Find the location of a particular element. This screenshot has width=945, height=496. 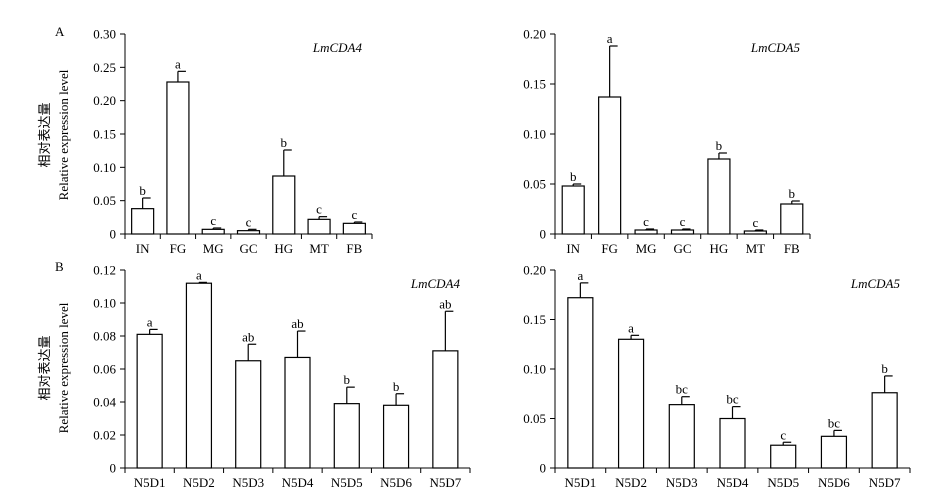

y-axis-title-top: 相对表达量 Relative expression level is located at coordinates (54, 134).